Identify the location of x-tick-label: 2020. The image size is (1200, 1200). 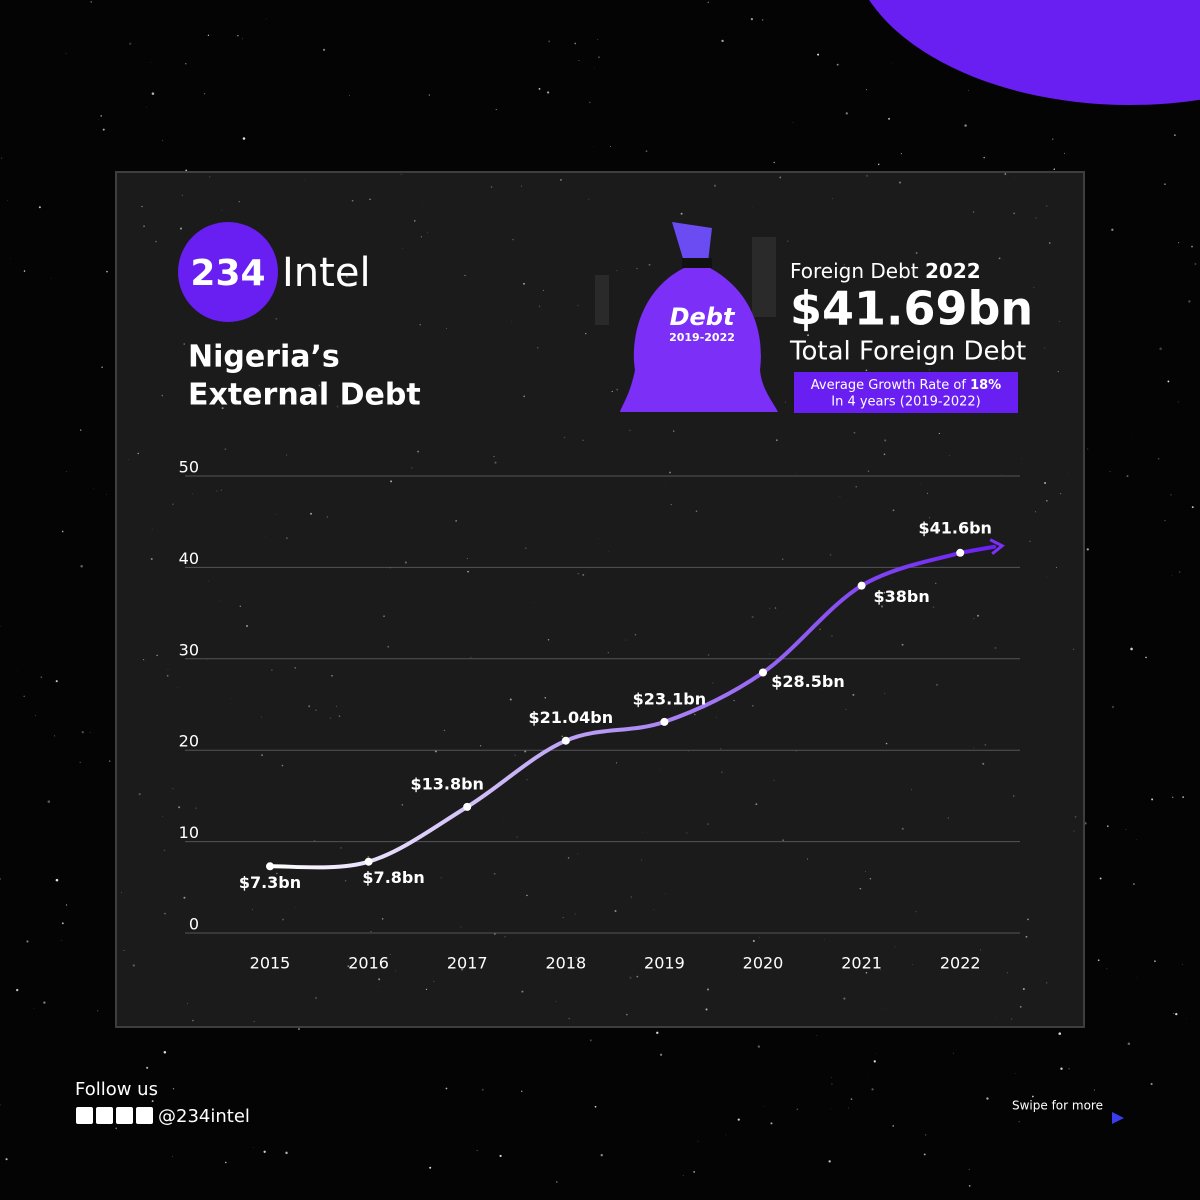
(763, 963).